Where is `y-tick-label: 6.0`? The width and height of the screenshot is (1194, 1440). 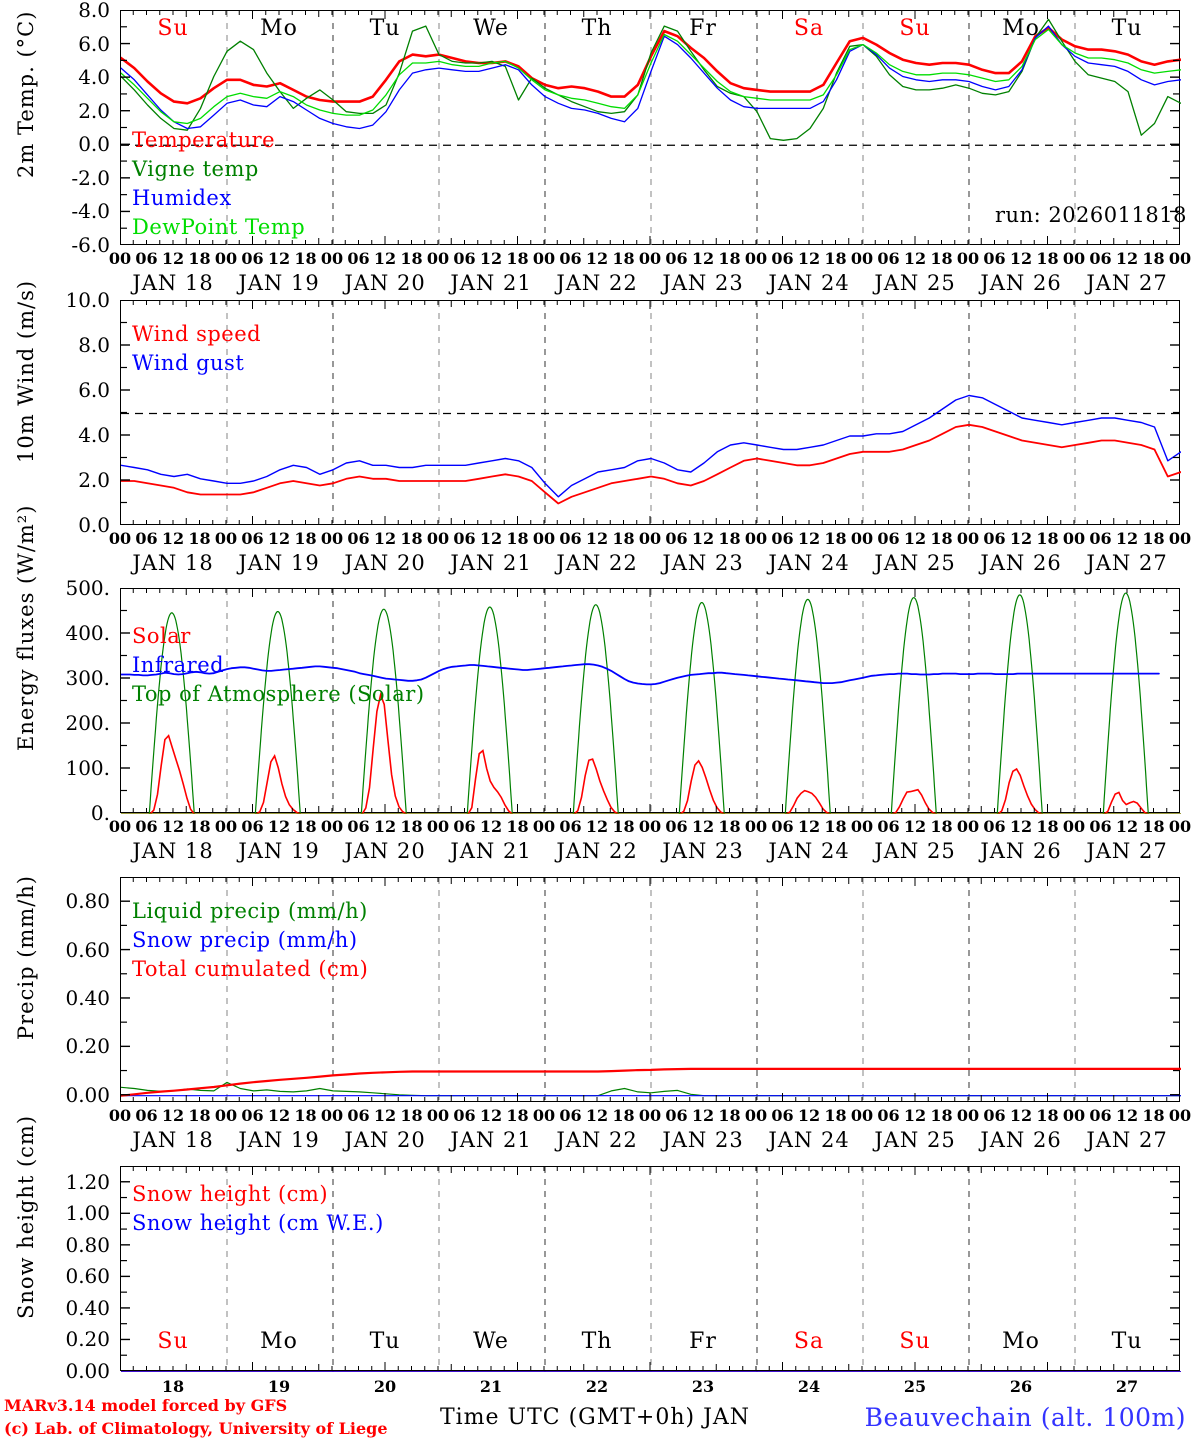 y-tick-label: 6.0 is located at coordinates (94, 390).